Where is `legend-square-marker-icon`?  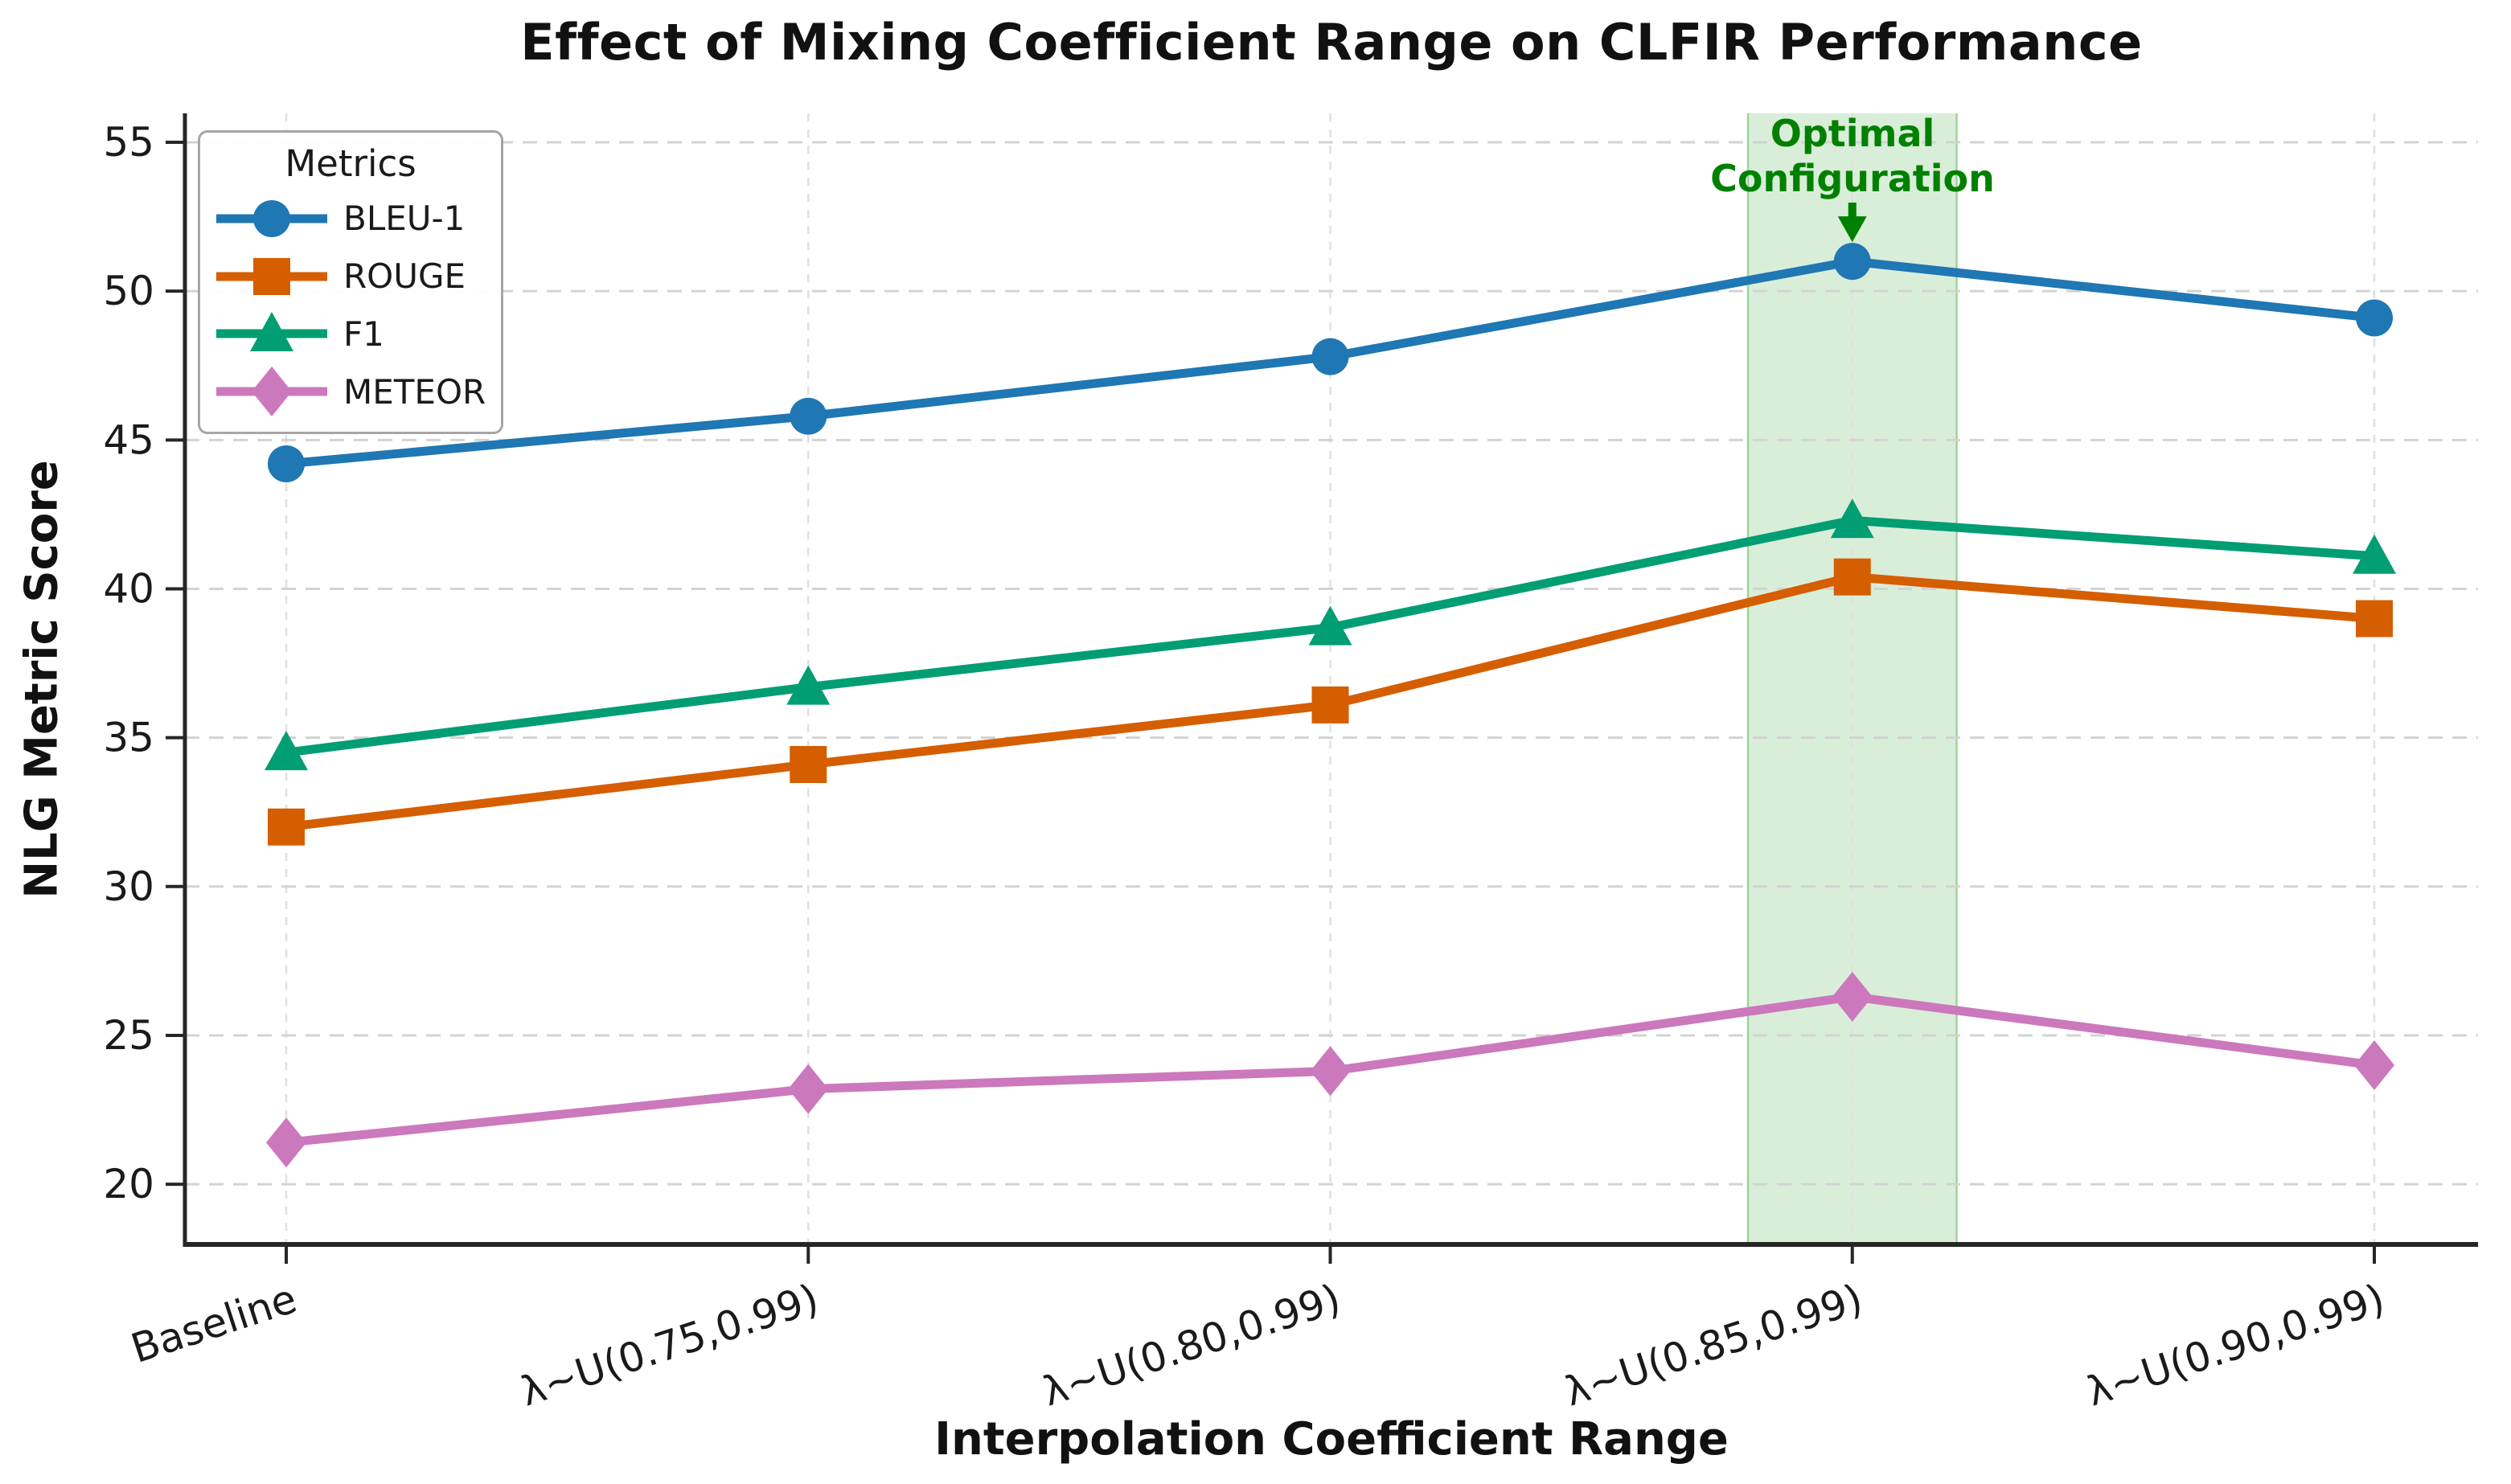 legend-square-marker-icon is located at coordinates (271, 276).